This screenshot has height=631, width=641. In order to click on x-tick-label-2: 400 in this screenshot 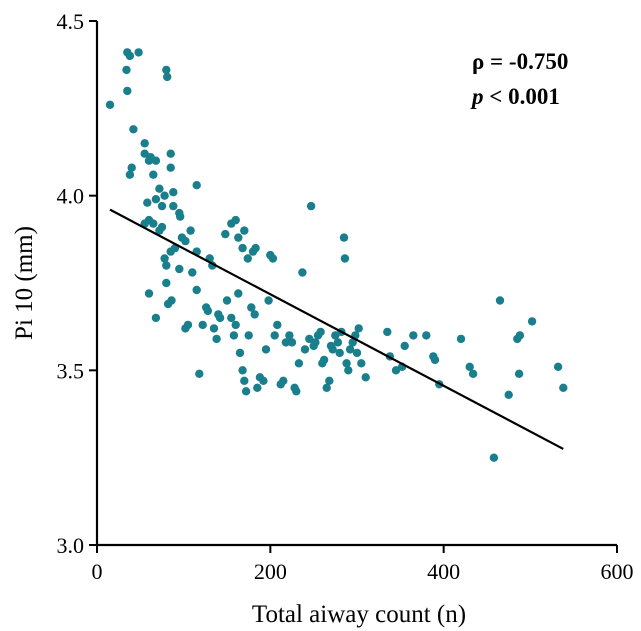, I will do `click(443, 571)`.